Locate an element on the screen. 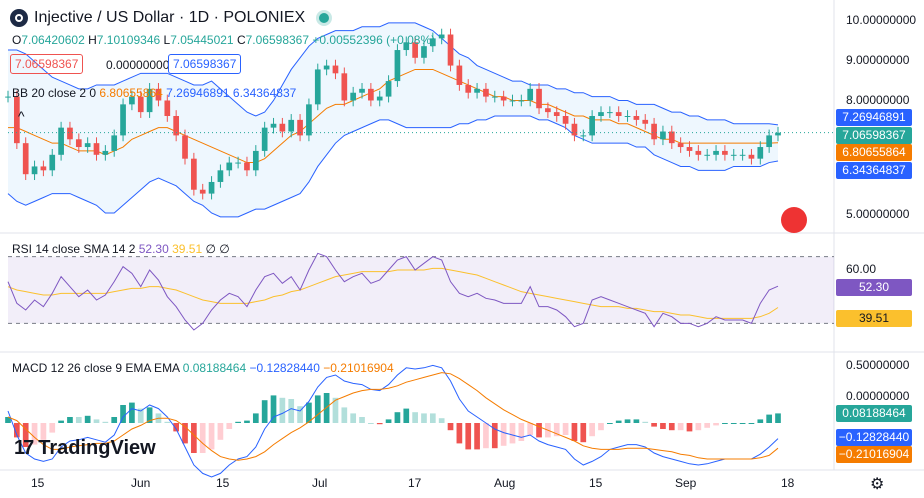  rsi-na-2: ∅ is located at coordinates (224, 249).